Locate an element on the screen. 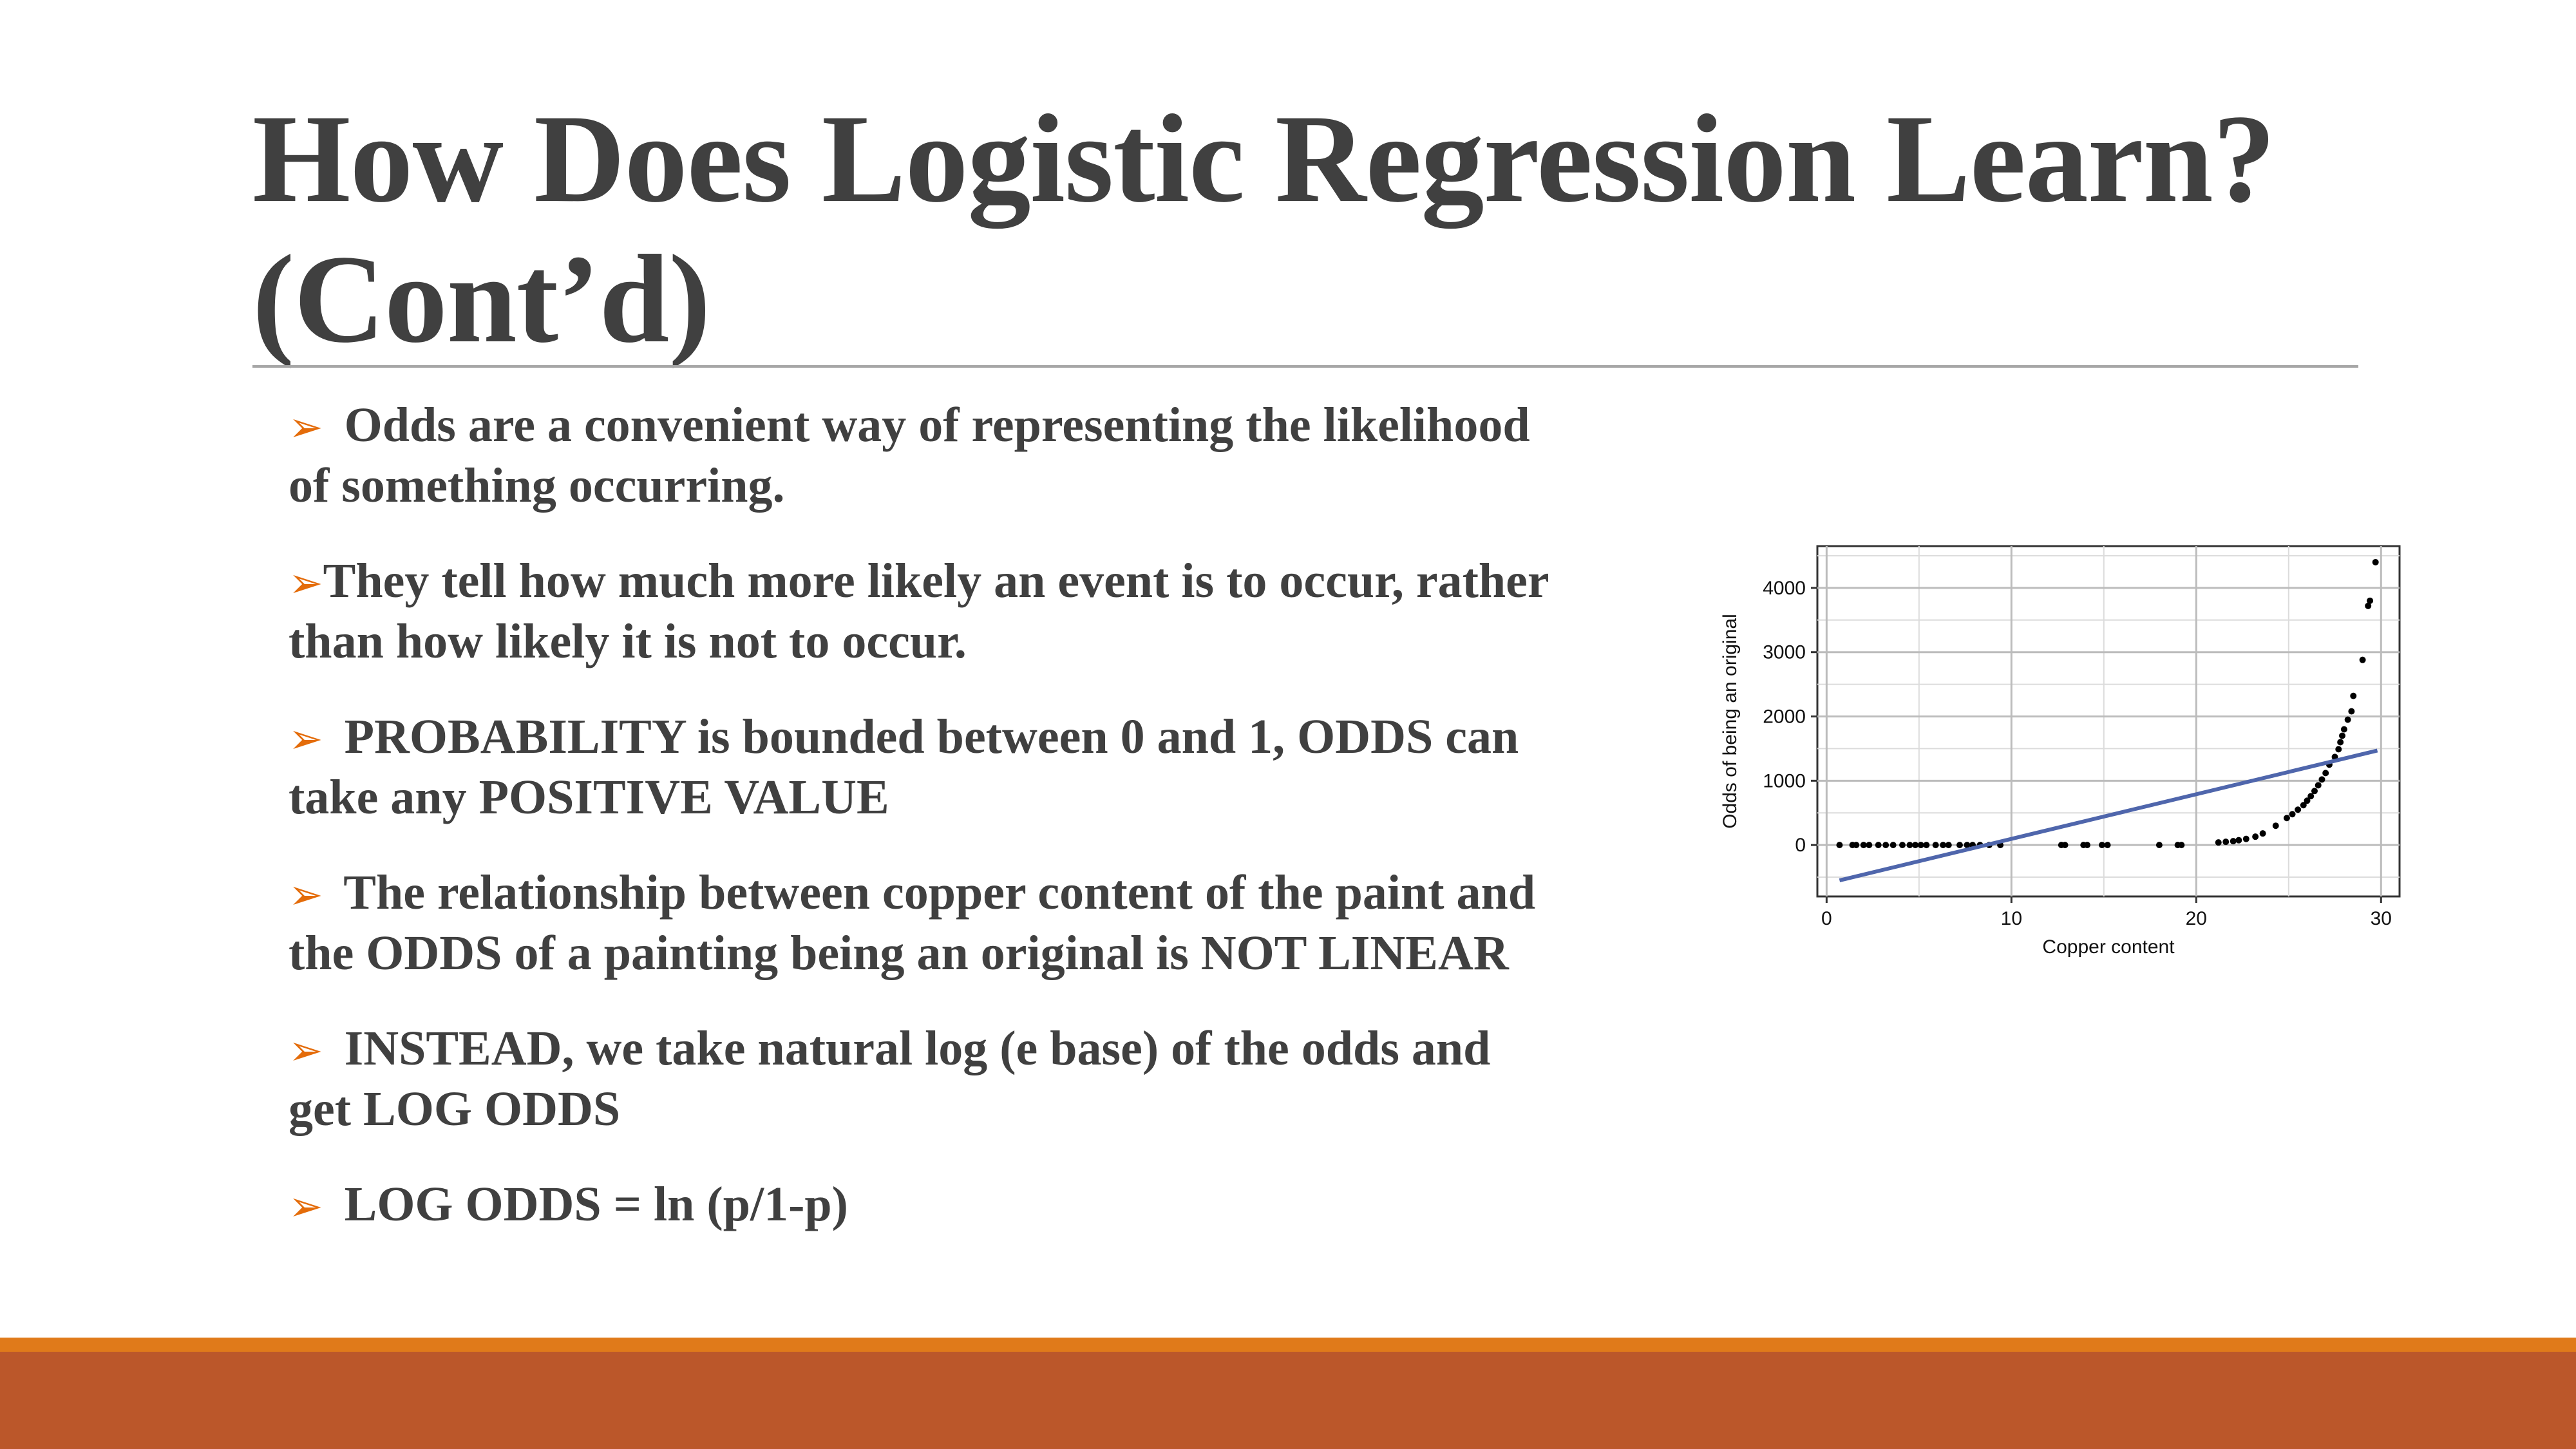  x-tick-label: 20 is located at coordinates (2196, 918).